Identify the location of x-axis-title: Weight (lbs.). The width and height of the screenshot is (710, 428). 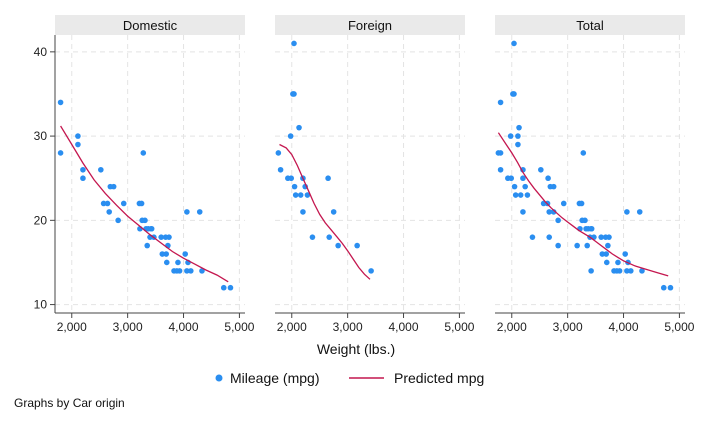
(356, 349).